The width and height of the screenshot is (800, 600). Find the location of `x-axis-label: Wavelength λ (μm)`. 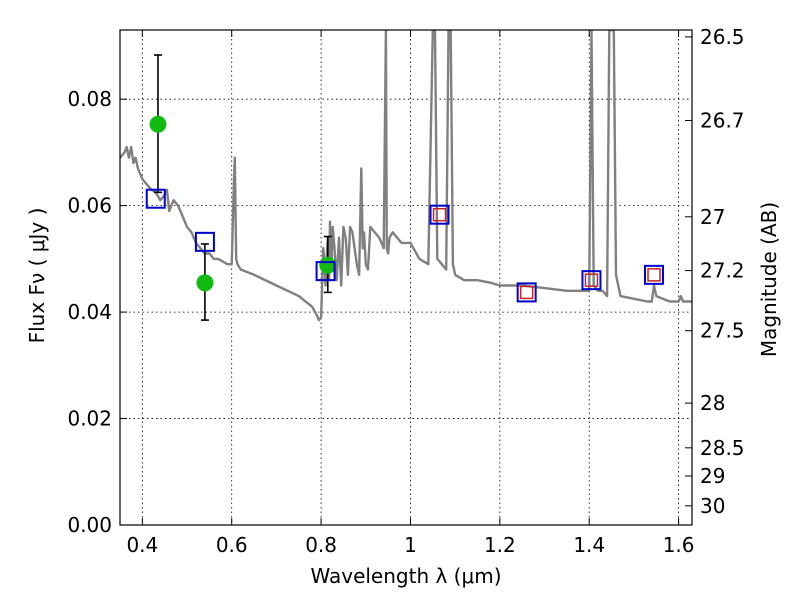

x-axis-label: Wavelength λ (μm) is located at coordinates (405, 576).